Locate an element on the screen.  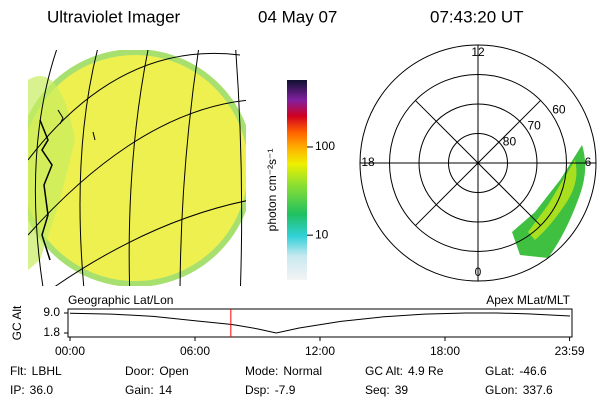
info-label: Gain: is located at coordinates (139, 390).